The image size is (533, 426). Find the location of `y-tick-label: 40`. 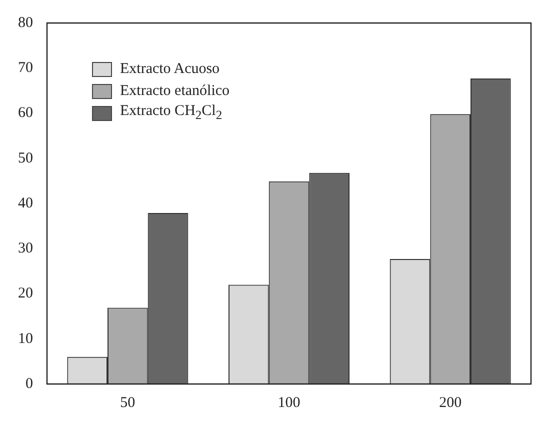

y-tick-label: 40 is located at coordinates (25, 203).